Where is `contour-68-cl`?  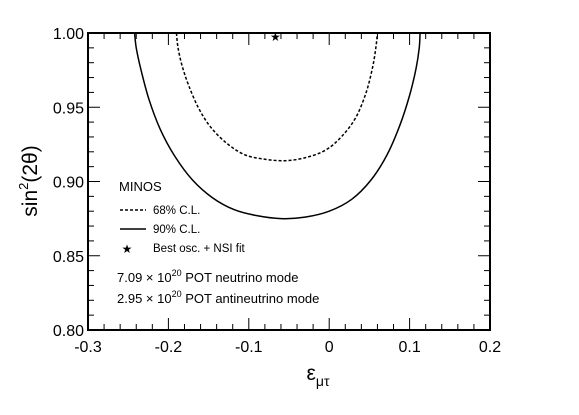
contour-68-cl is located at coordinates (277, 97).